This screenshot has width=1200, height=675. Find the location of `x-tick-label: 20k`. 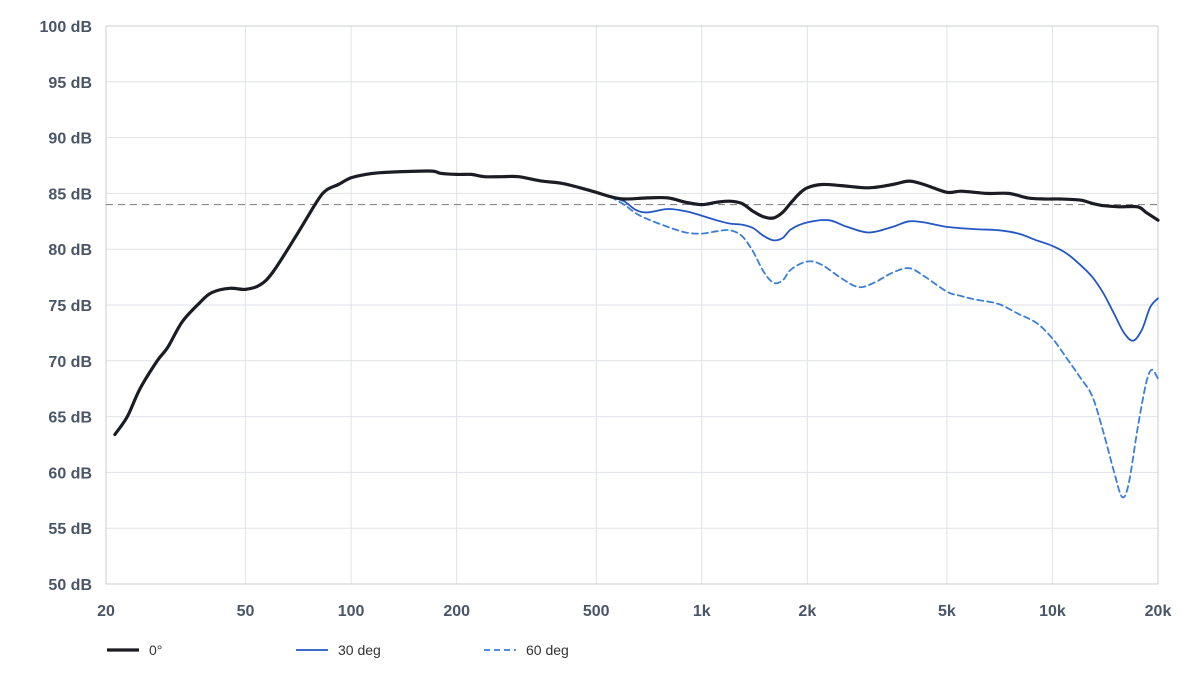

x-tick-label: 20k is located at coordinates (1158, 611).